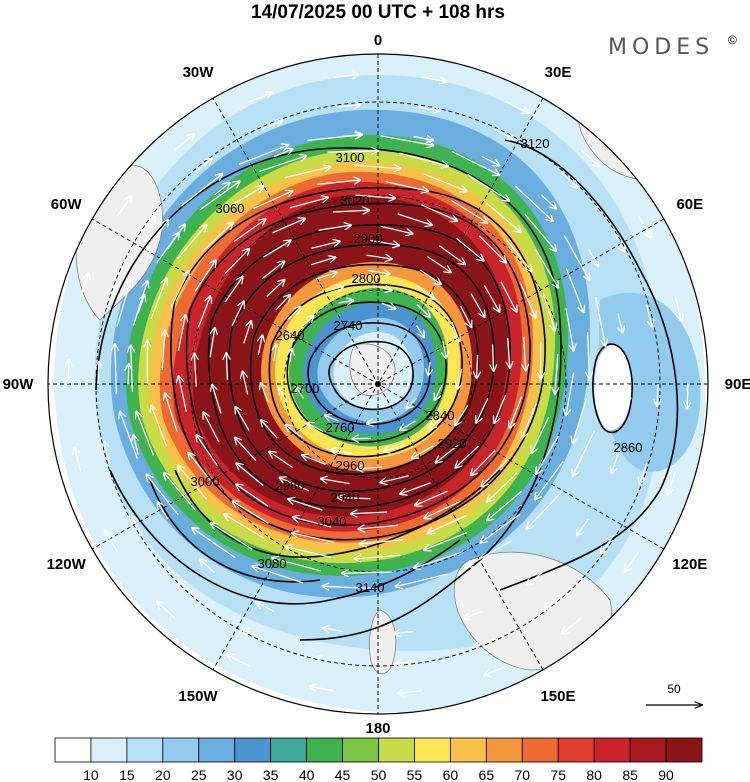 This screenshot has width=750, height=782. What do you see at coordinates (372, 369) in the screenshot?
I see `land-antarctica-edge` at bounding box center [372, 369].